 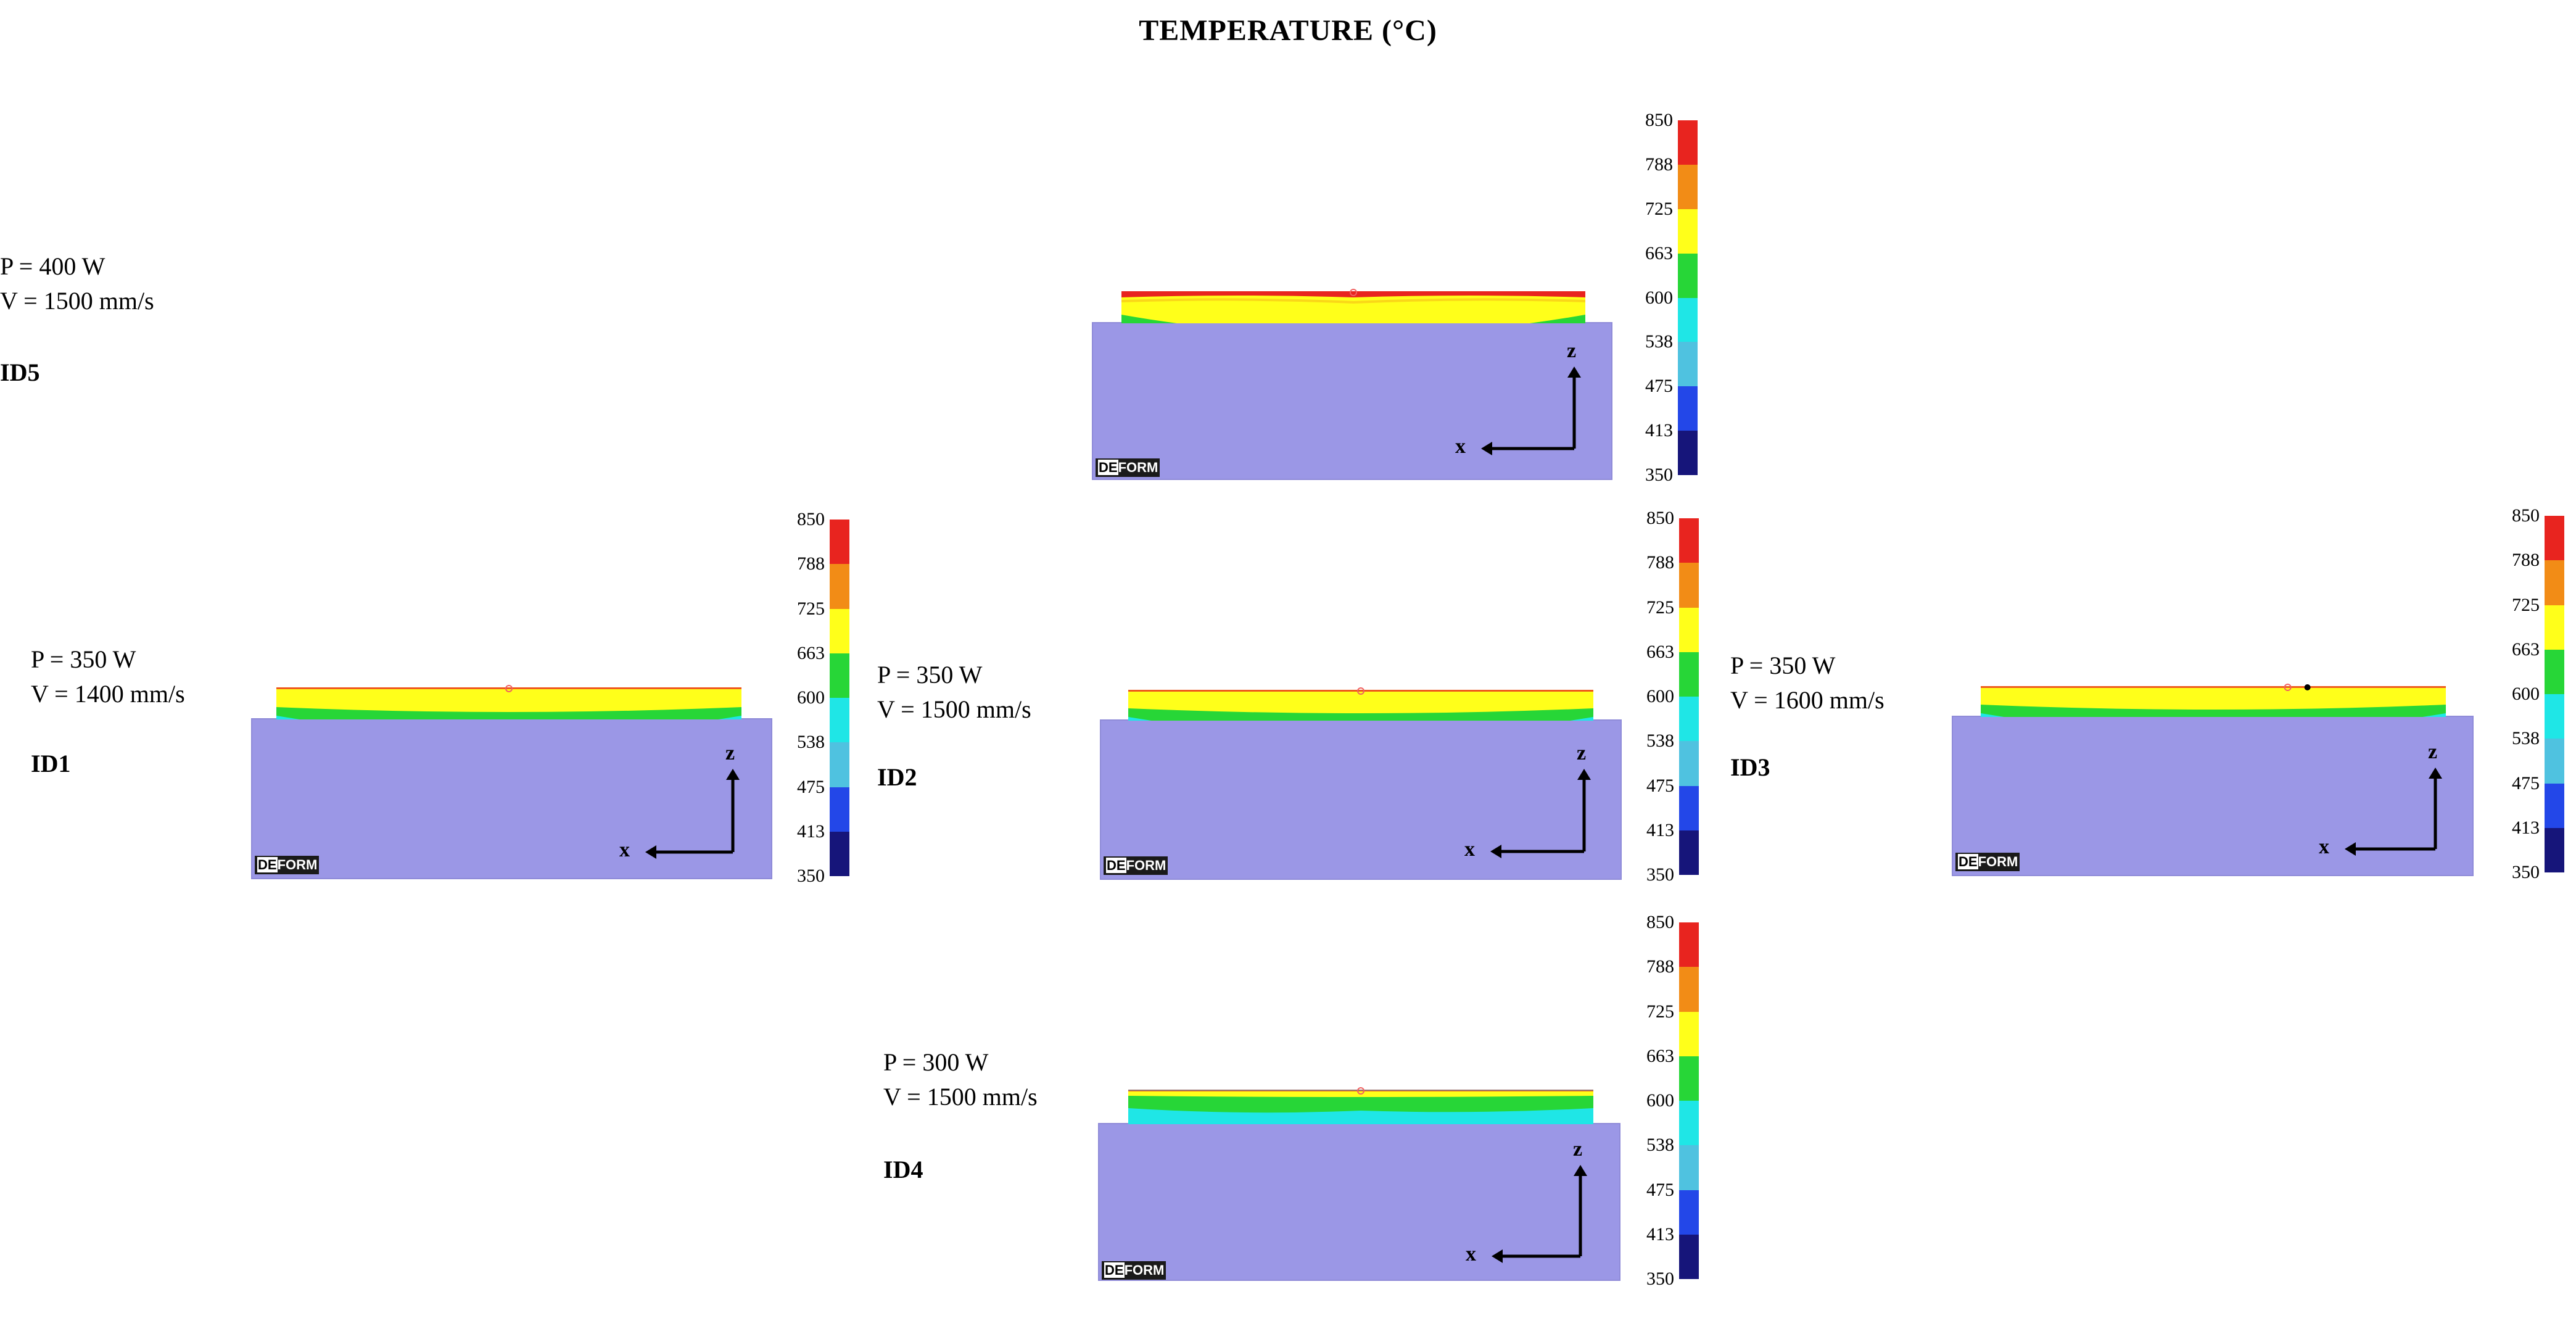 What do you see at coordinates (1353, 306) in the screenshot?
I see `melt-track-id5` at bounding box center [1353, 306].